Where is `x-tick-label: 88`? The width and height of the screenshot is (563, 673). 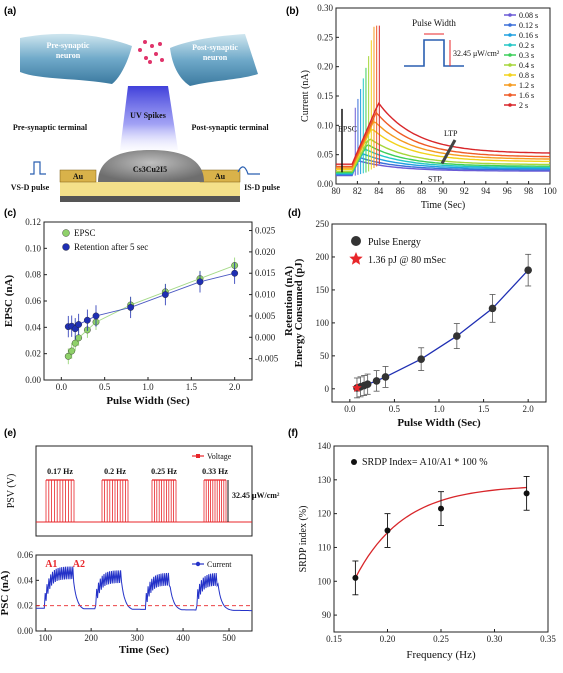
x-tick-label: 88 is located at coordinates (422, 191).